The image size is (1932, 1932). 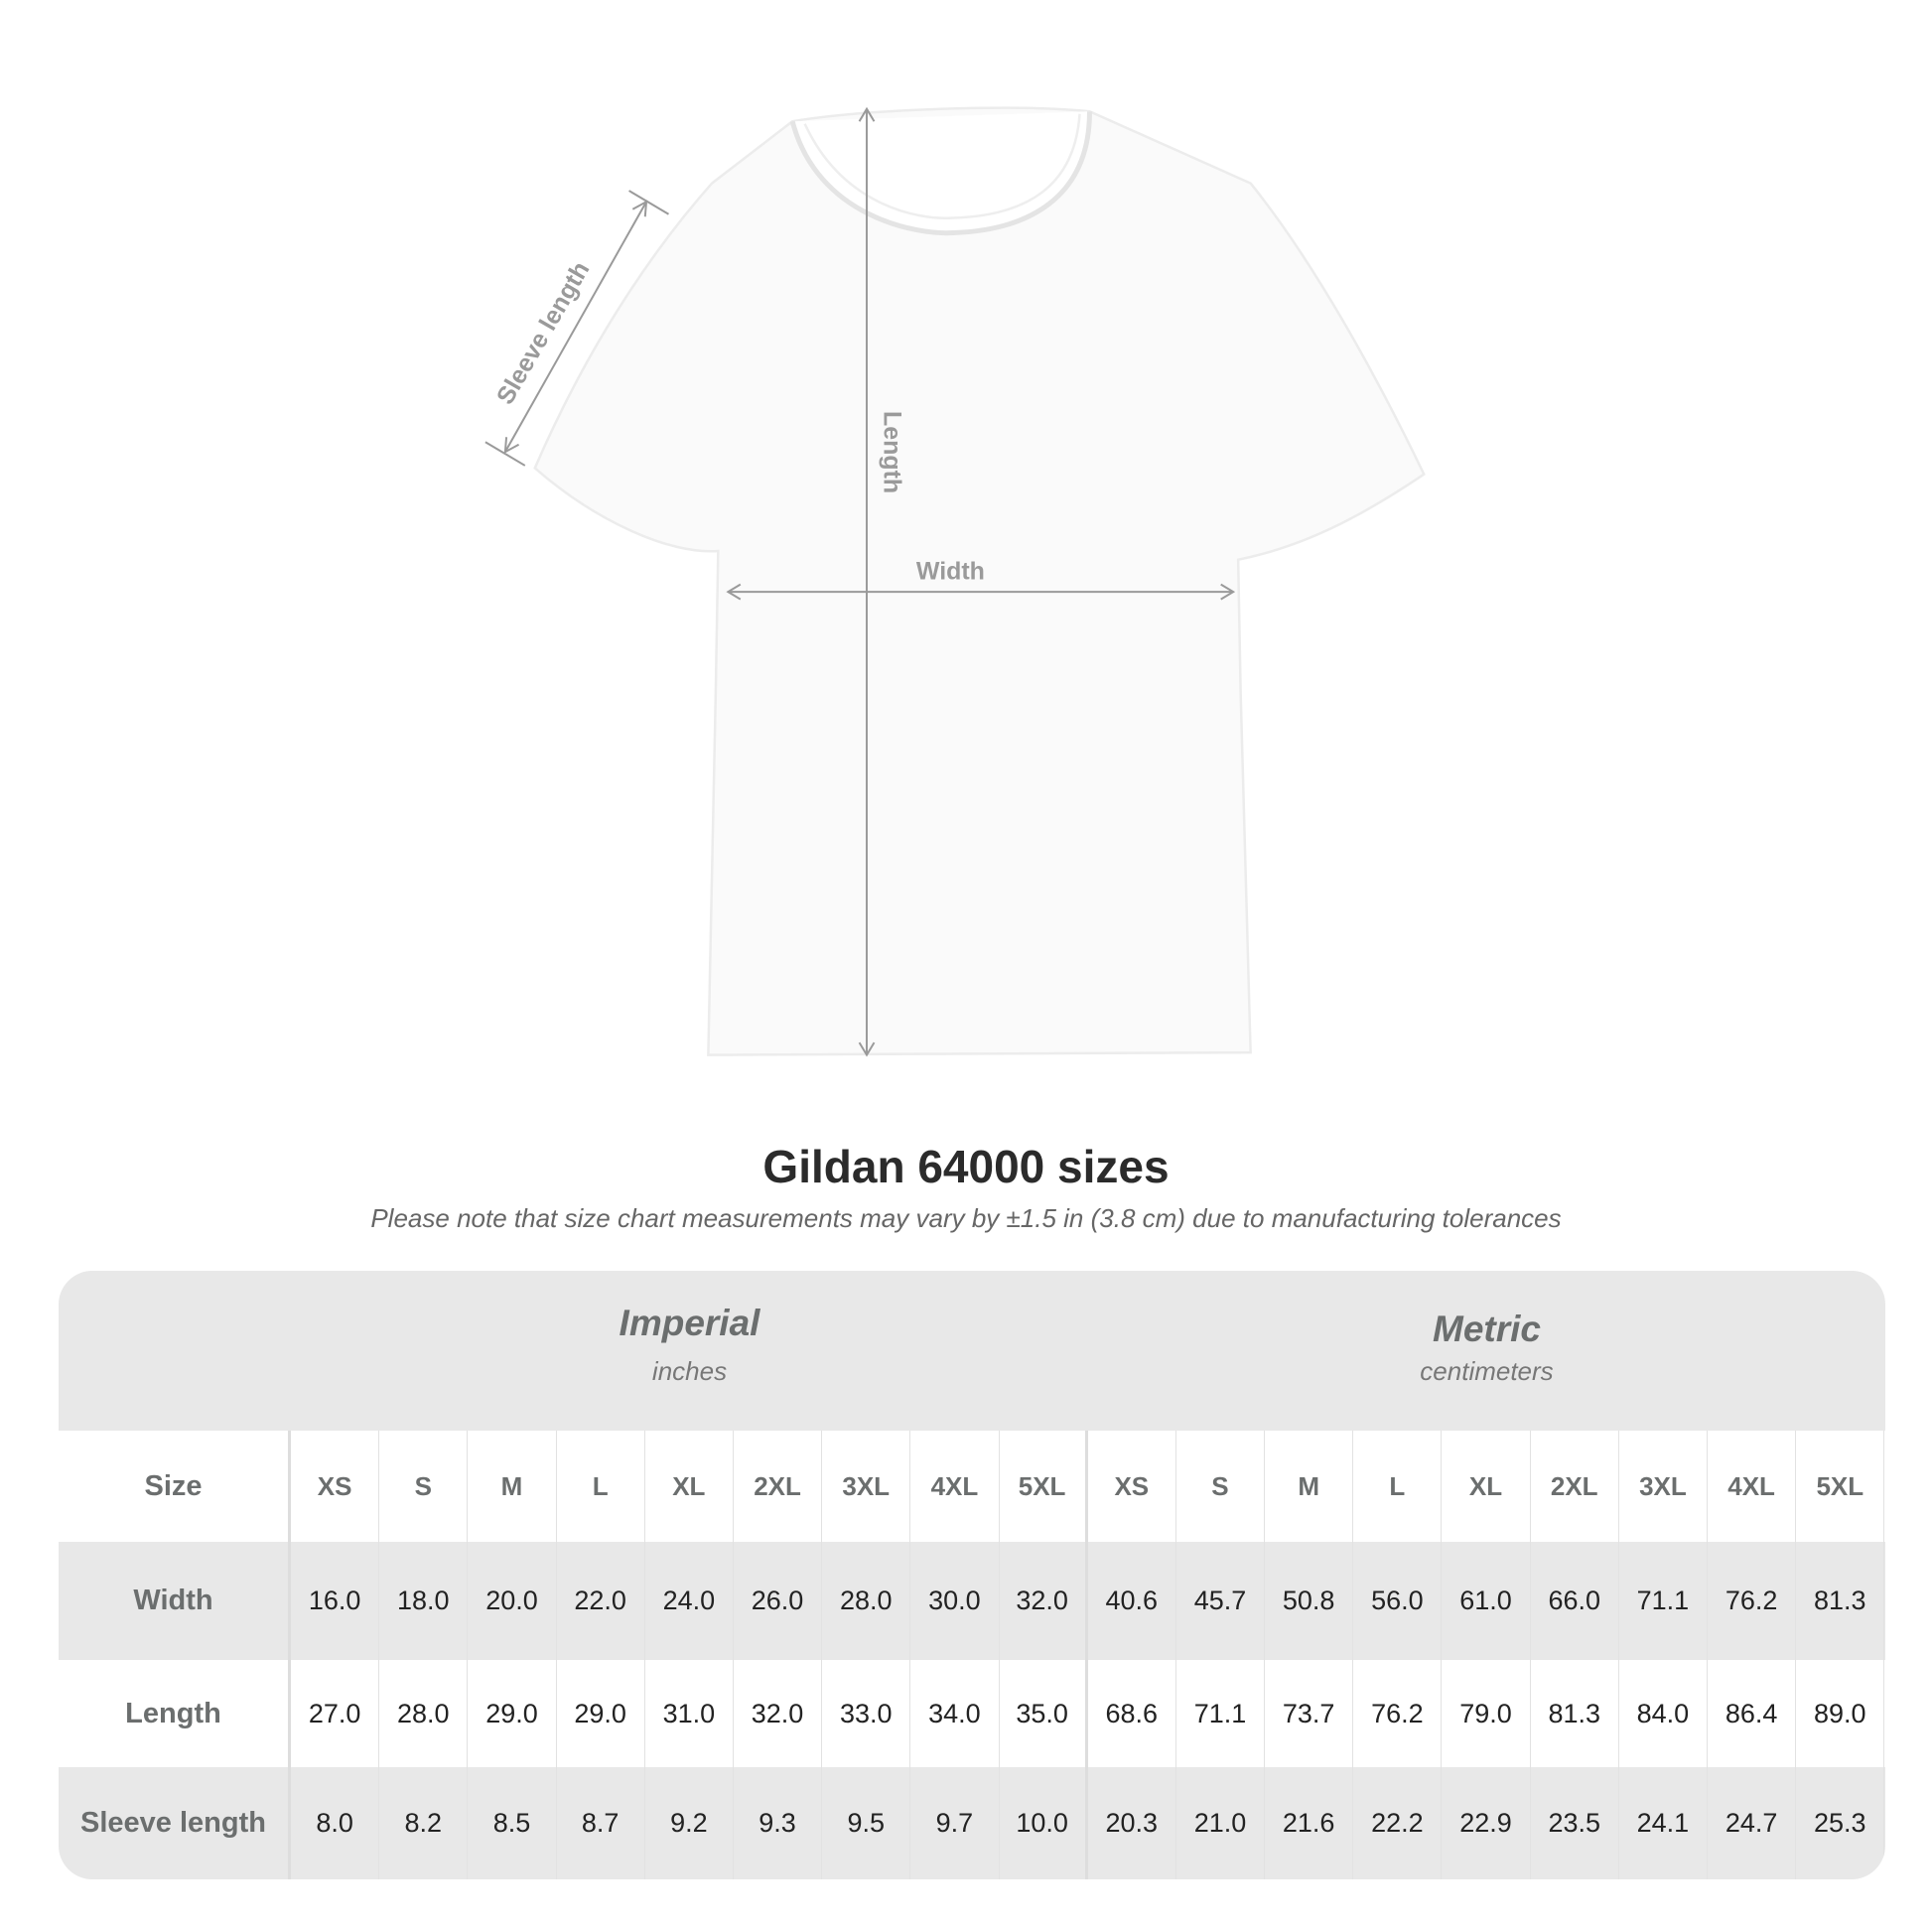 I want to click on table-cell: 8.2, so click(x=424, y=1823).